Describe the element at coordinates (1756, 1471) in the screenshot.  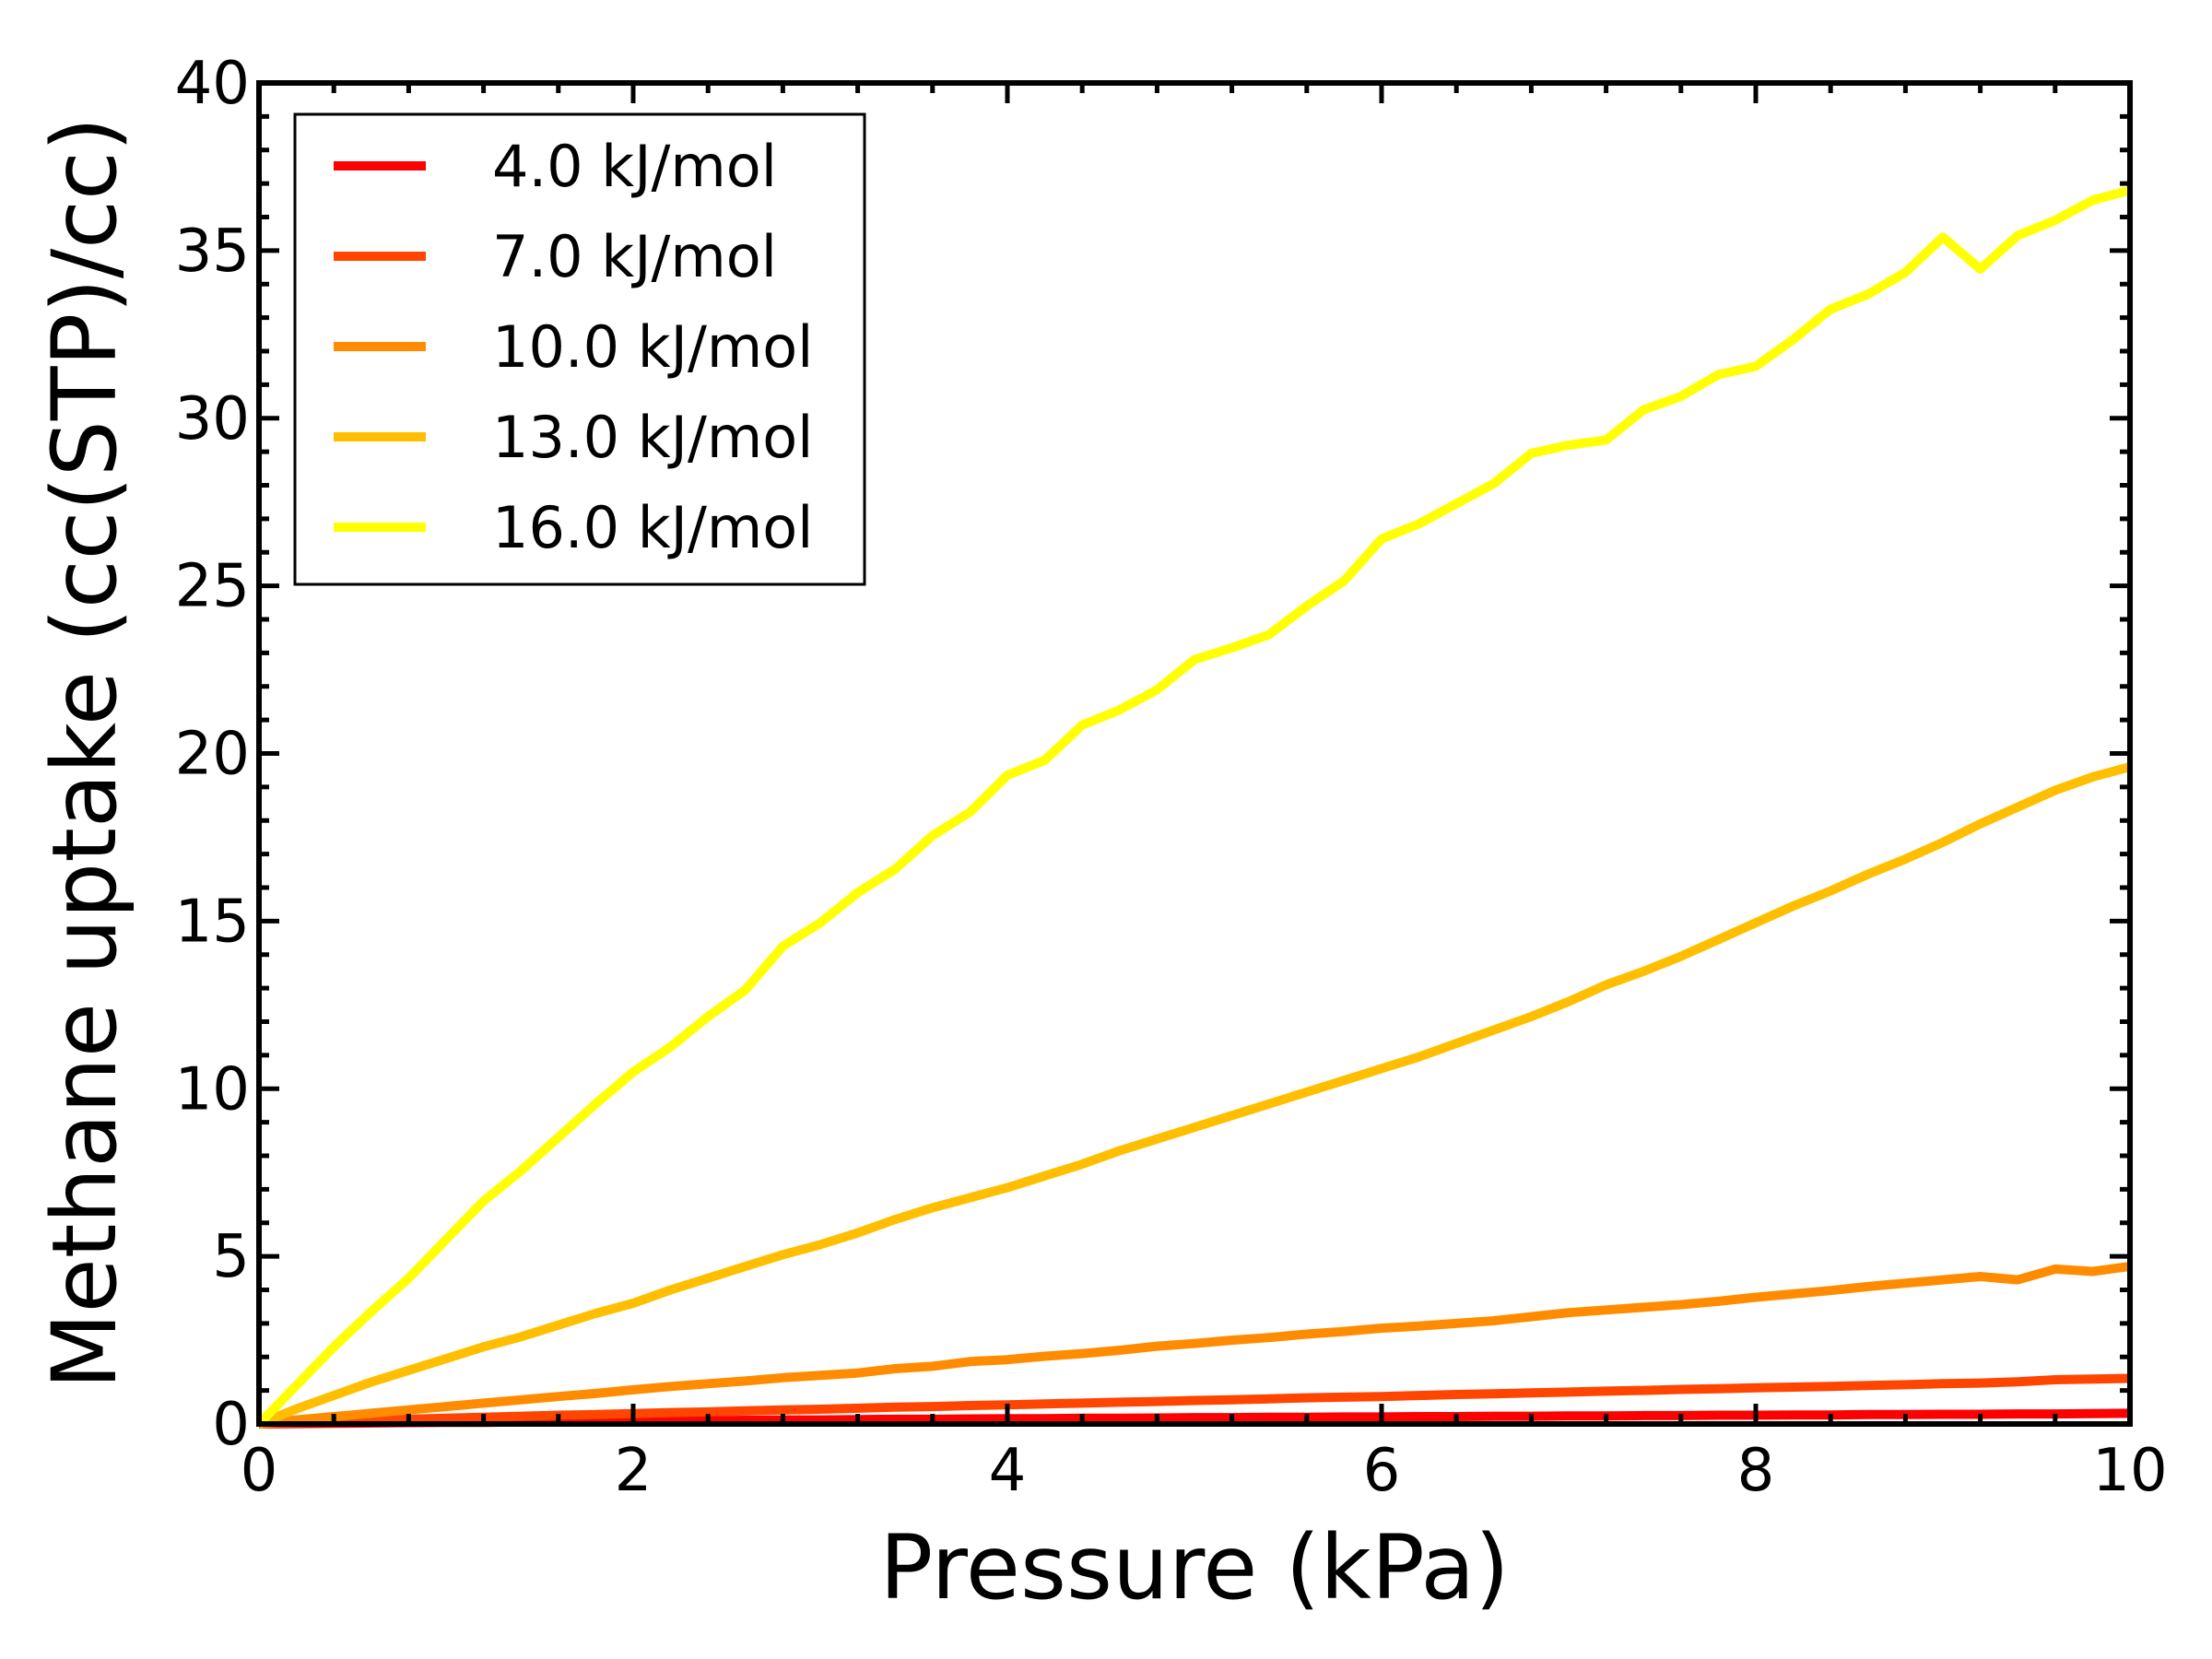
I see `x-tick-label: 8` at that location.